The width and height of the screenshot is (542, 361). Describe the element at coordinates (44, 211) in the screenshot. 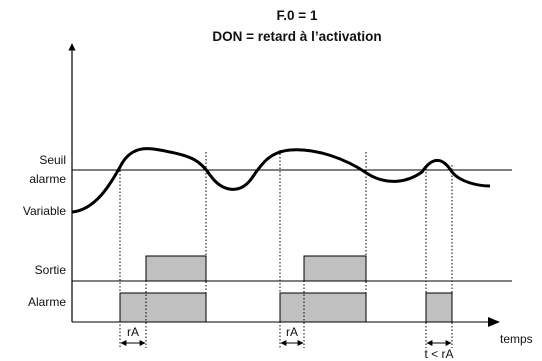

I see `label-variable: Variable` at that location.